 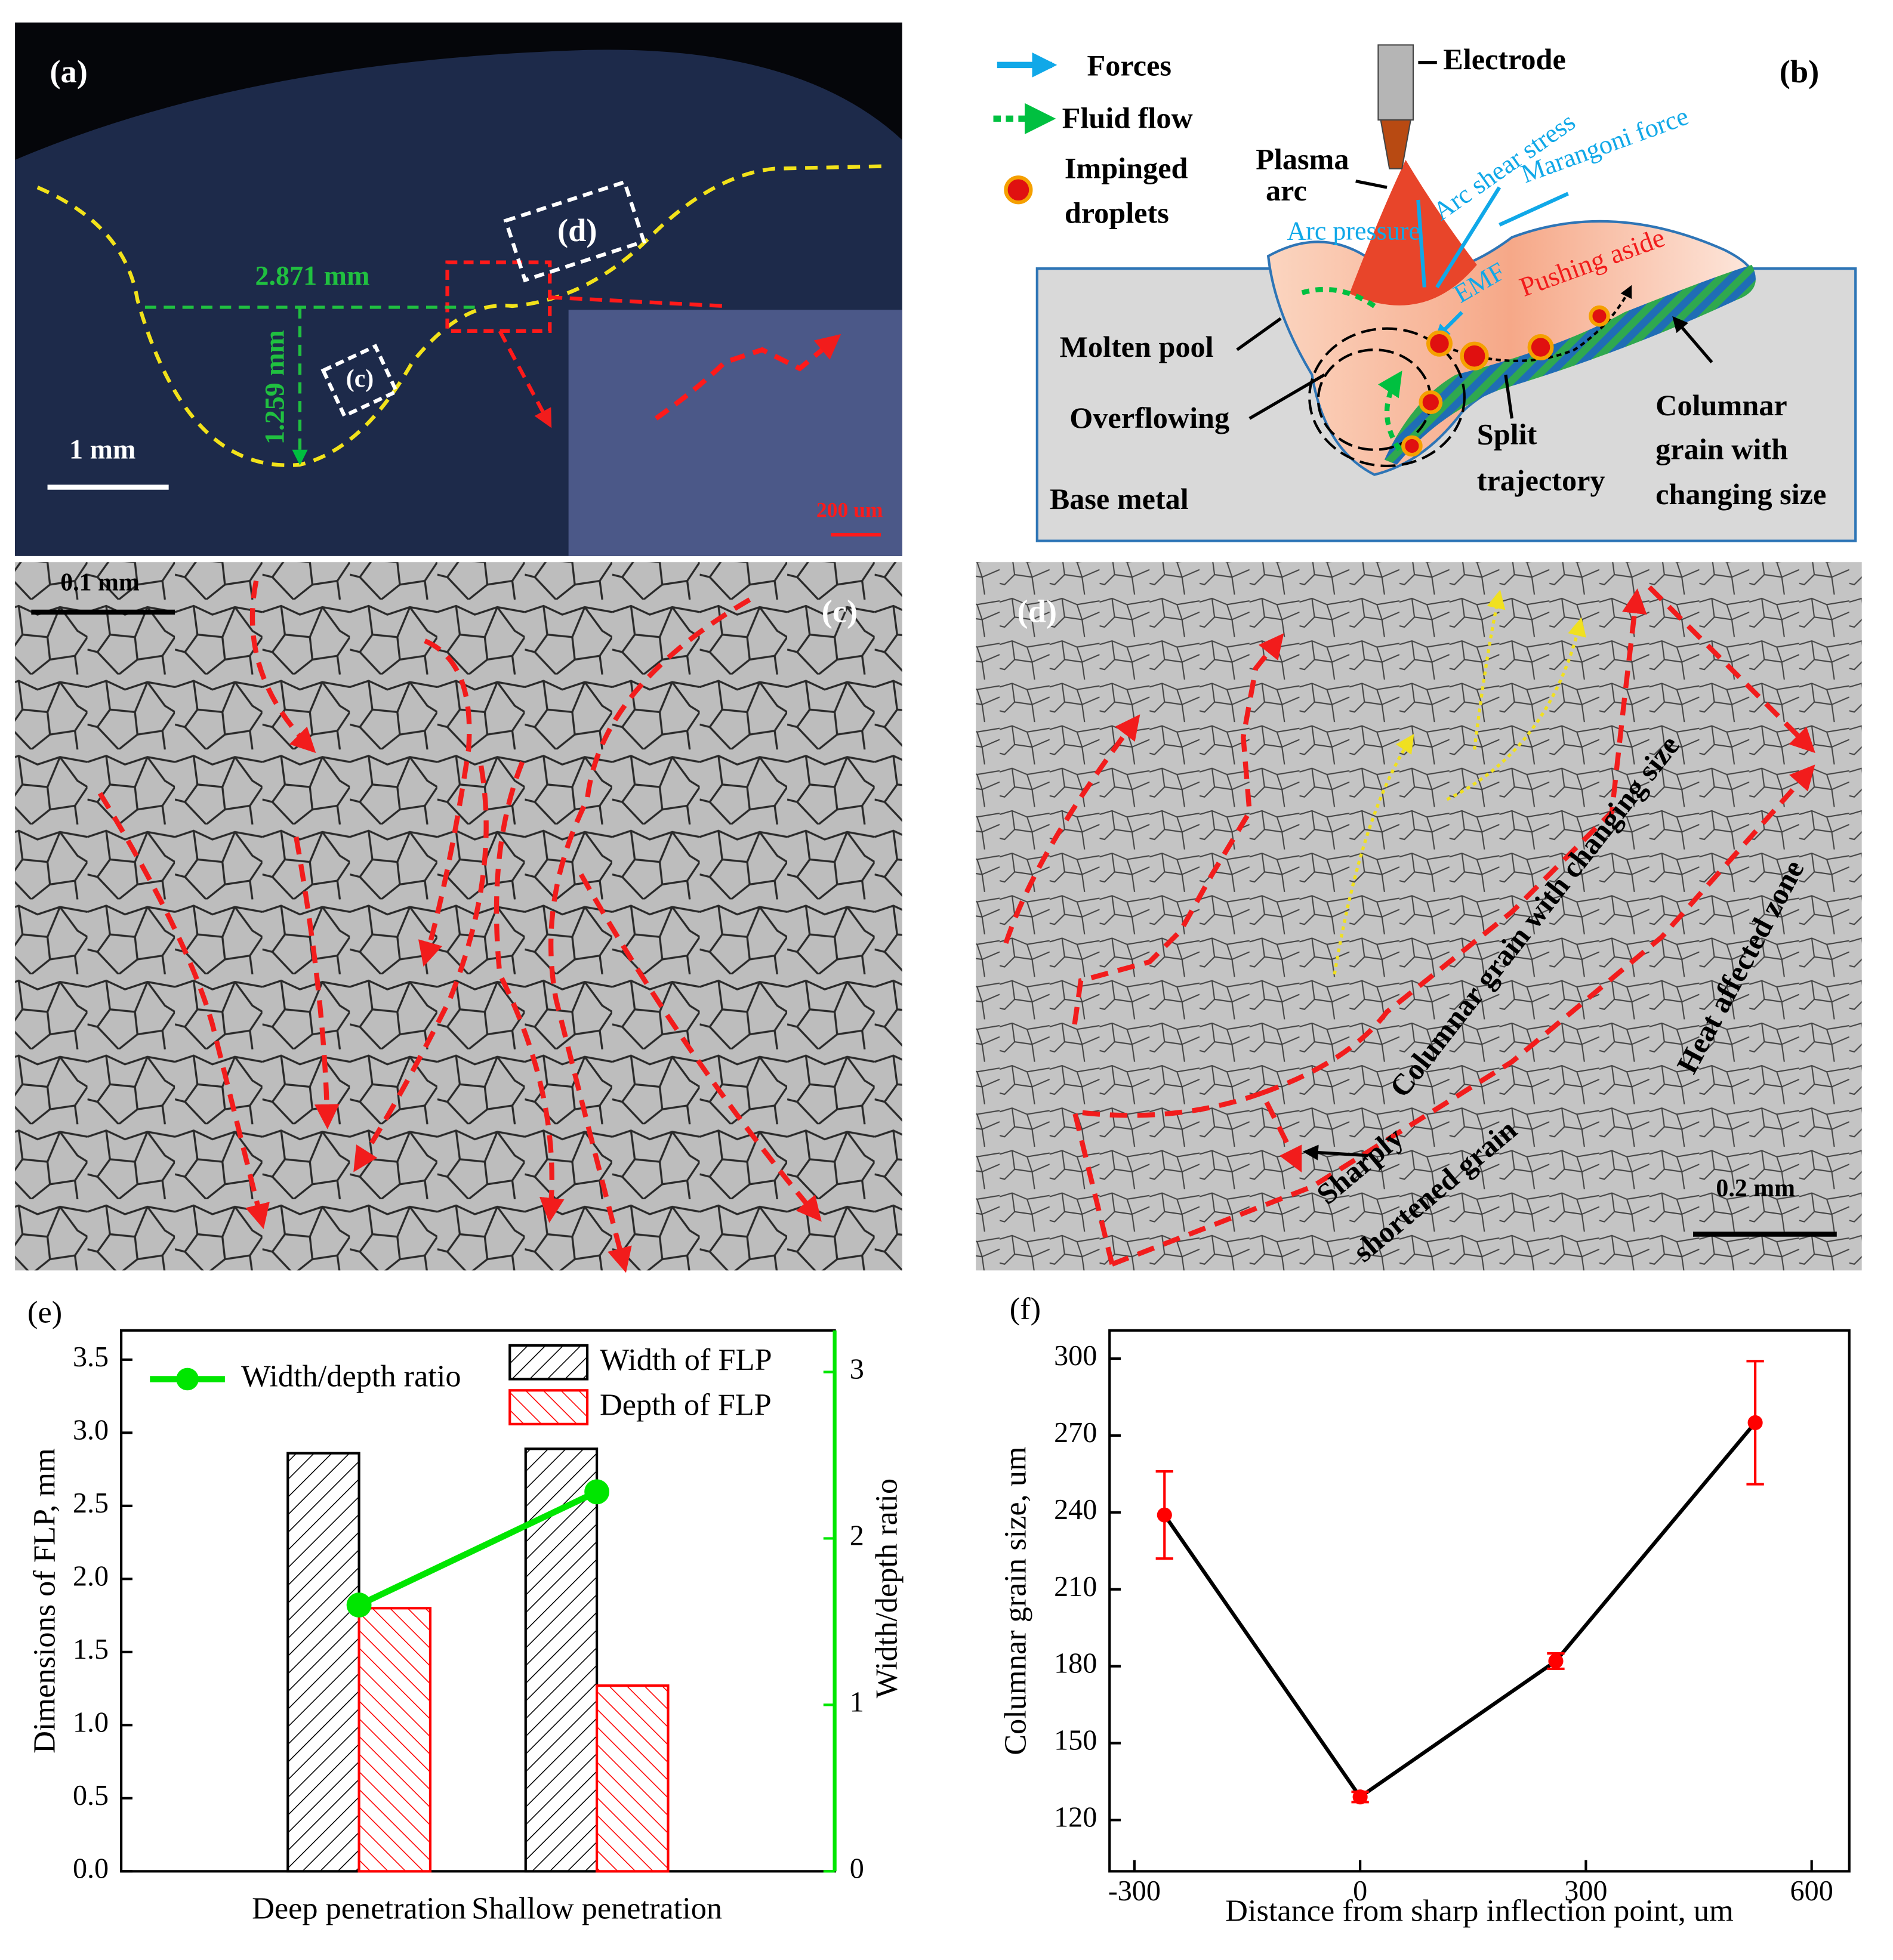 What do you see at coordinates (44, 1601) in the screenshot?
I see `y-axis-label: Dimensions of FLP, mm` at bounding box center [44, 1601].